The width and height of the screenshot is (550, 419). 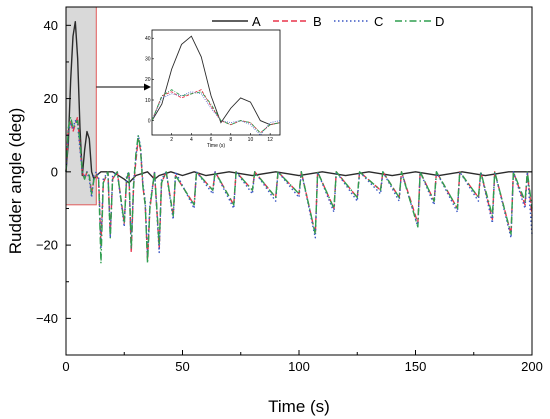 I want to click on legend-label-B: B, so click(x=317, y=21).